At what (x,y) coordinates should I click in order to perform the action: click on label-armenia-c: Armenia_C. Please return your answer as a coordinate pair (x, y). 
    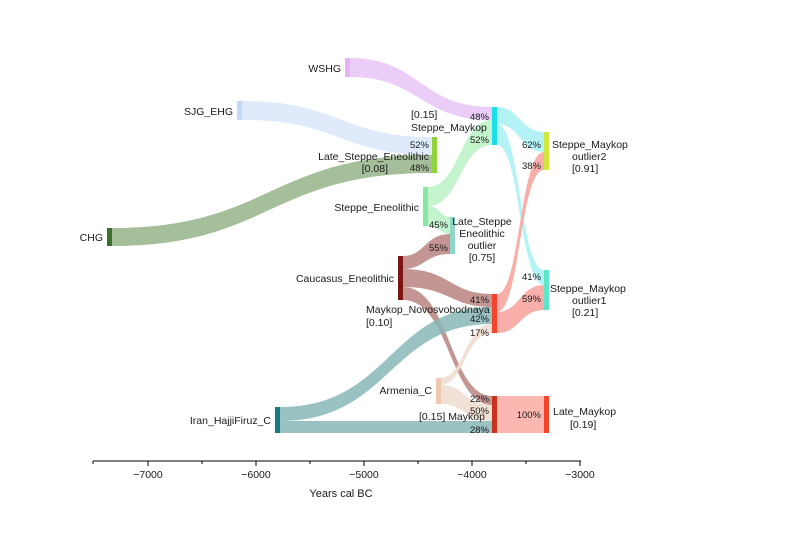
    Looking at the image, I should click on (405, 391).